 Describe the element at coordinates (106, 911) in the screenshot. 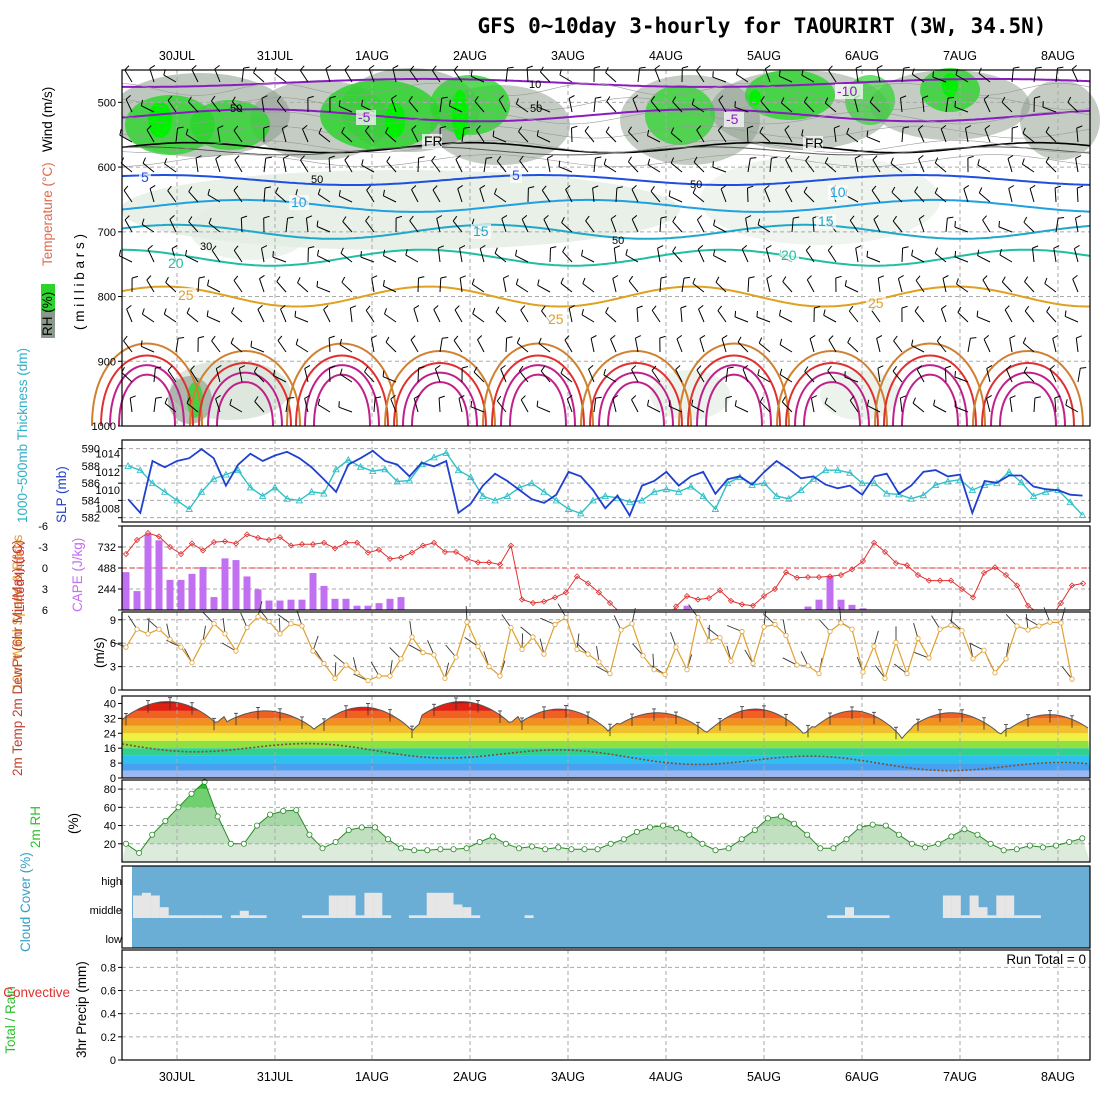

I see `cloud-level-middle: middle` at that location.